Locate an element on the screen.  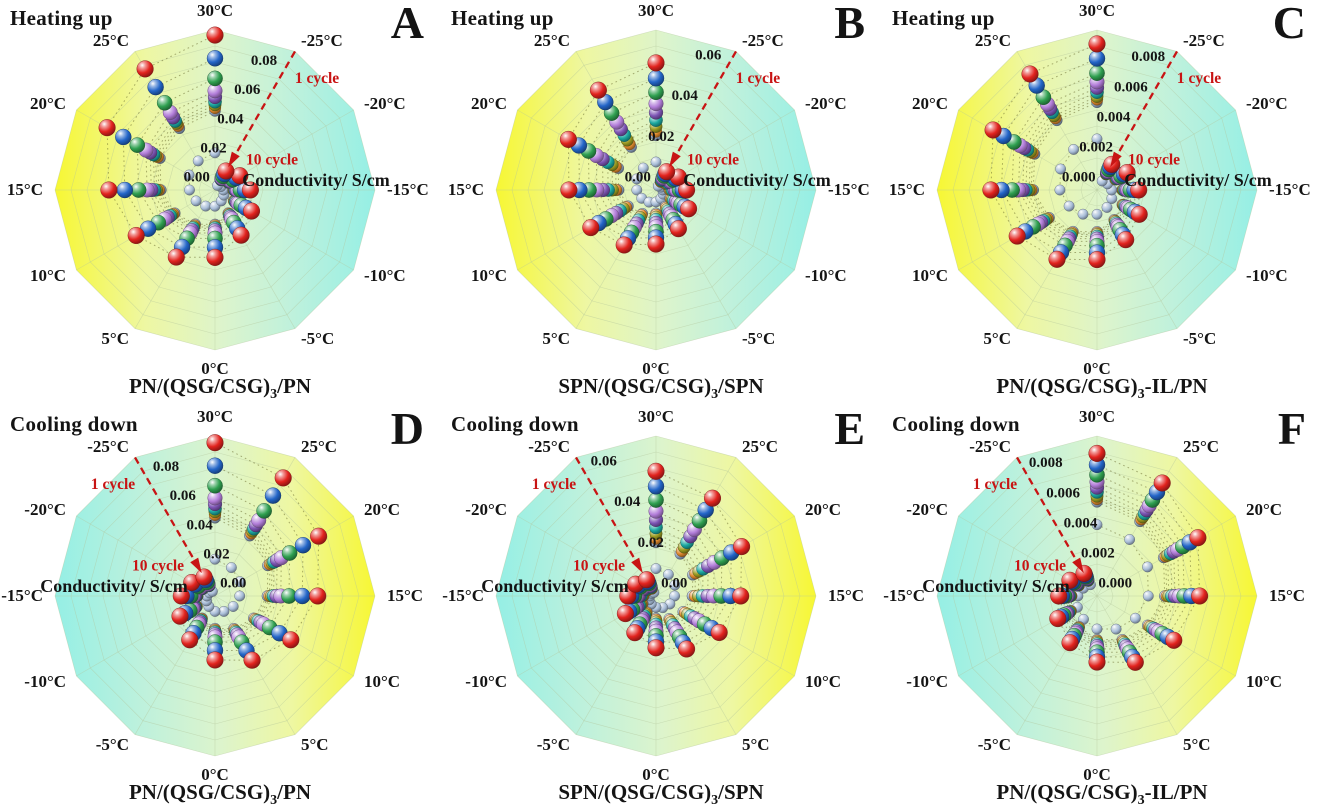
cycle-arrow-head is located at coordinates (675, 159).